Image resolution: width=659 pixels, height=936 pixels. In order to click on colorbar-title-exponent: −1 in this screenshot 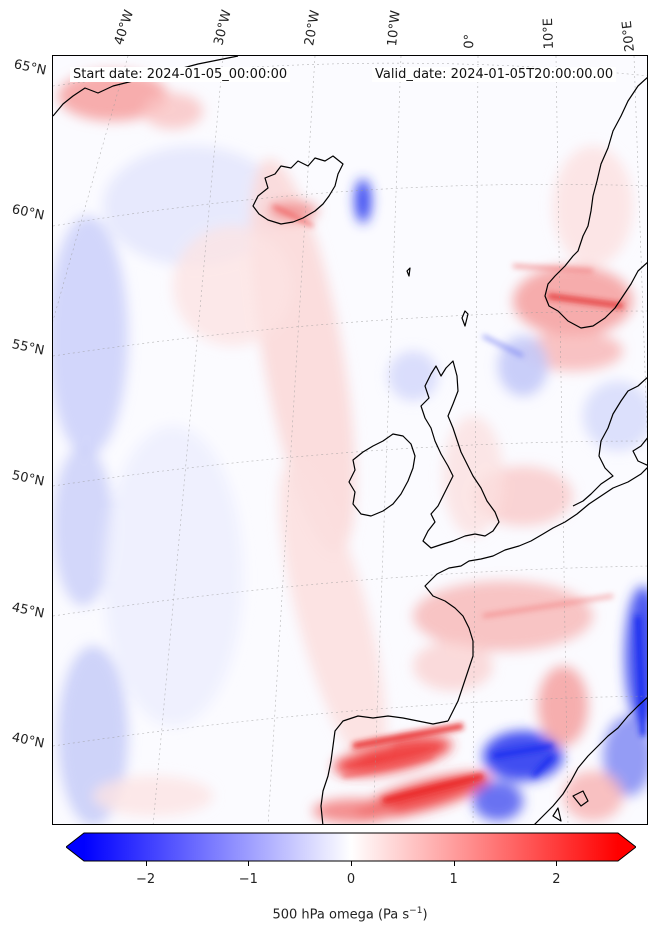, I will do `click(416, 911)`.